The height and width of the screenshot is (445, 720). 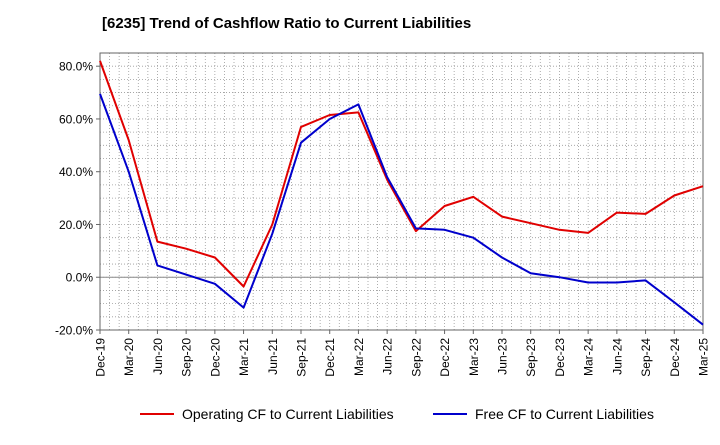 What do you see at coordinates (589, 357) in the screenshot?
I see `x-tick-label: Mar-24` at bounding box center [589, 357].